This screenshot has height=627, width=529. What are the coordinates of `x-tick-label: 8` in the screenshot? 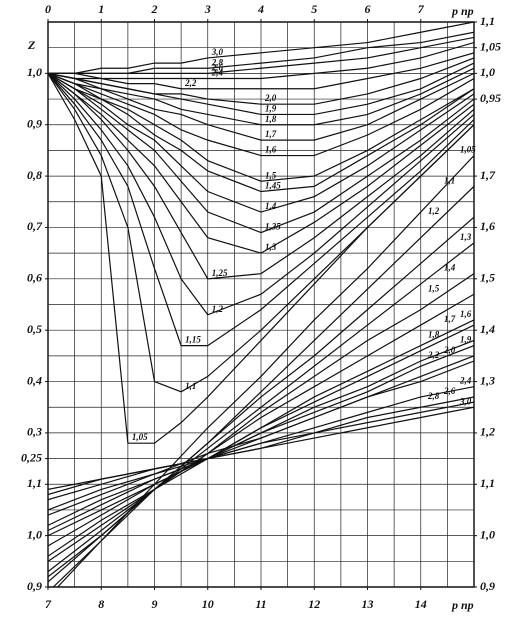 It's located at (101, 604).